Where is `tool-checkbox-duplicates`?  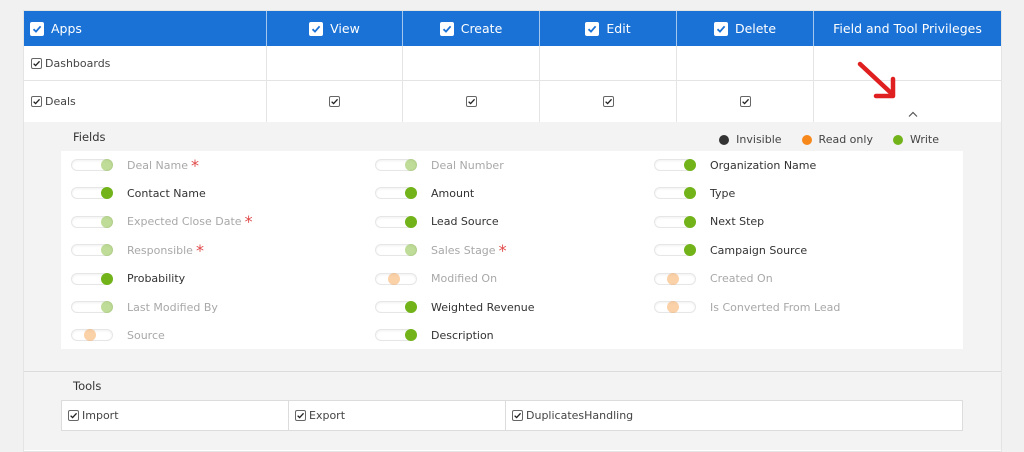 tool-checkbox-duplicates is located at coordinates (517, 415).